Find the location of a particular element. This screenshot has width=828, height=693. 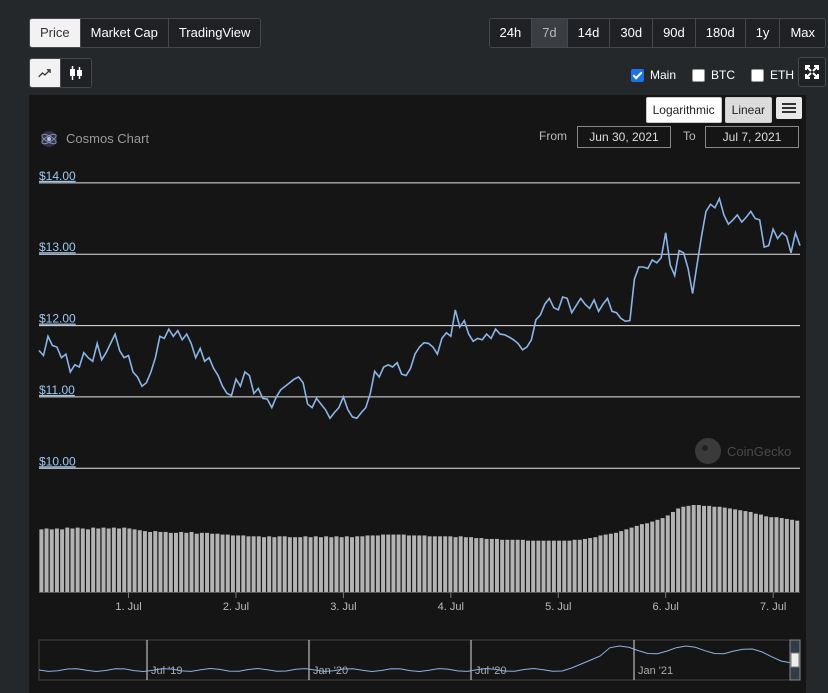

range-24h: 24h is located at coordinates (511, 33).